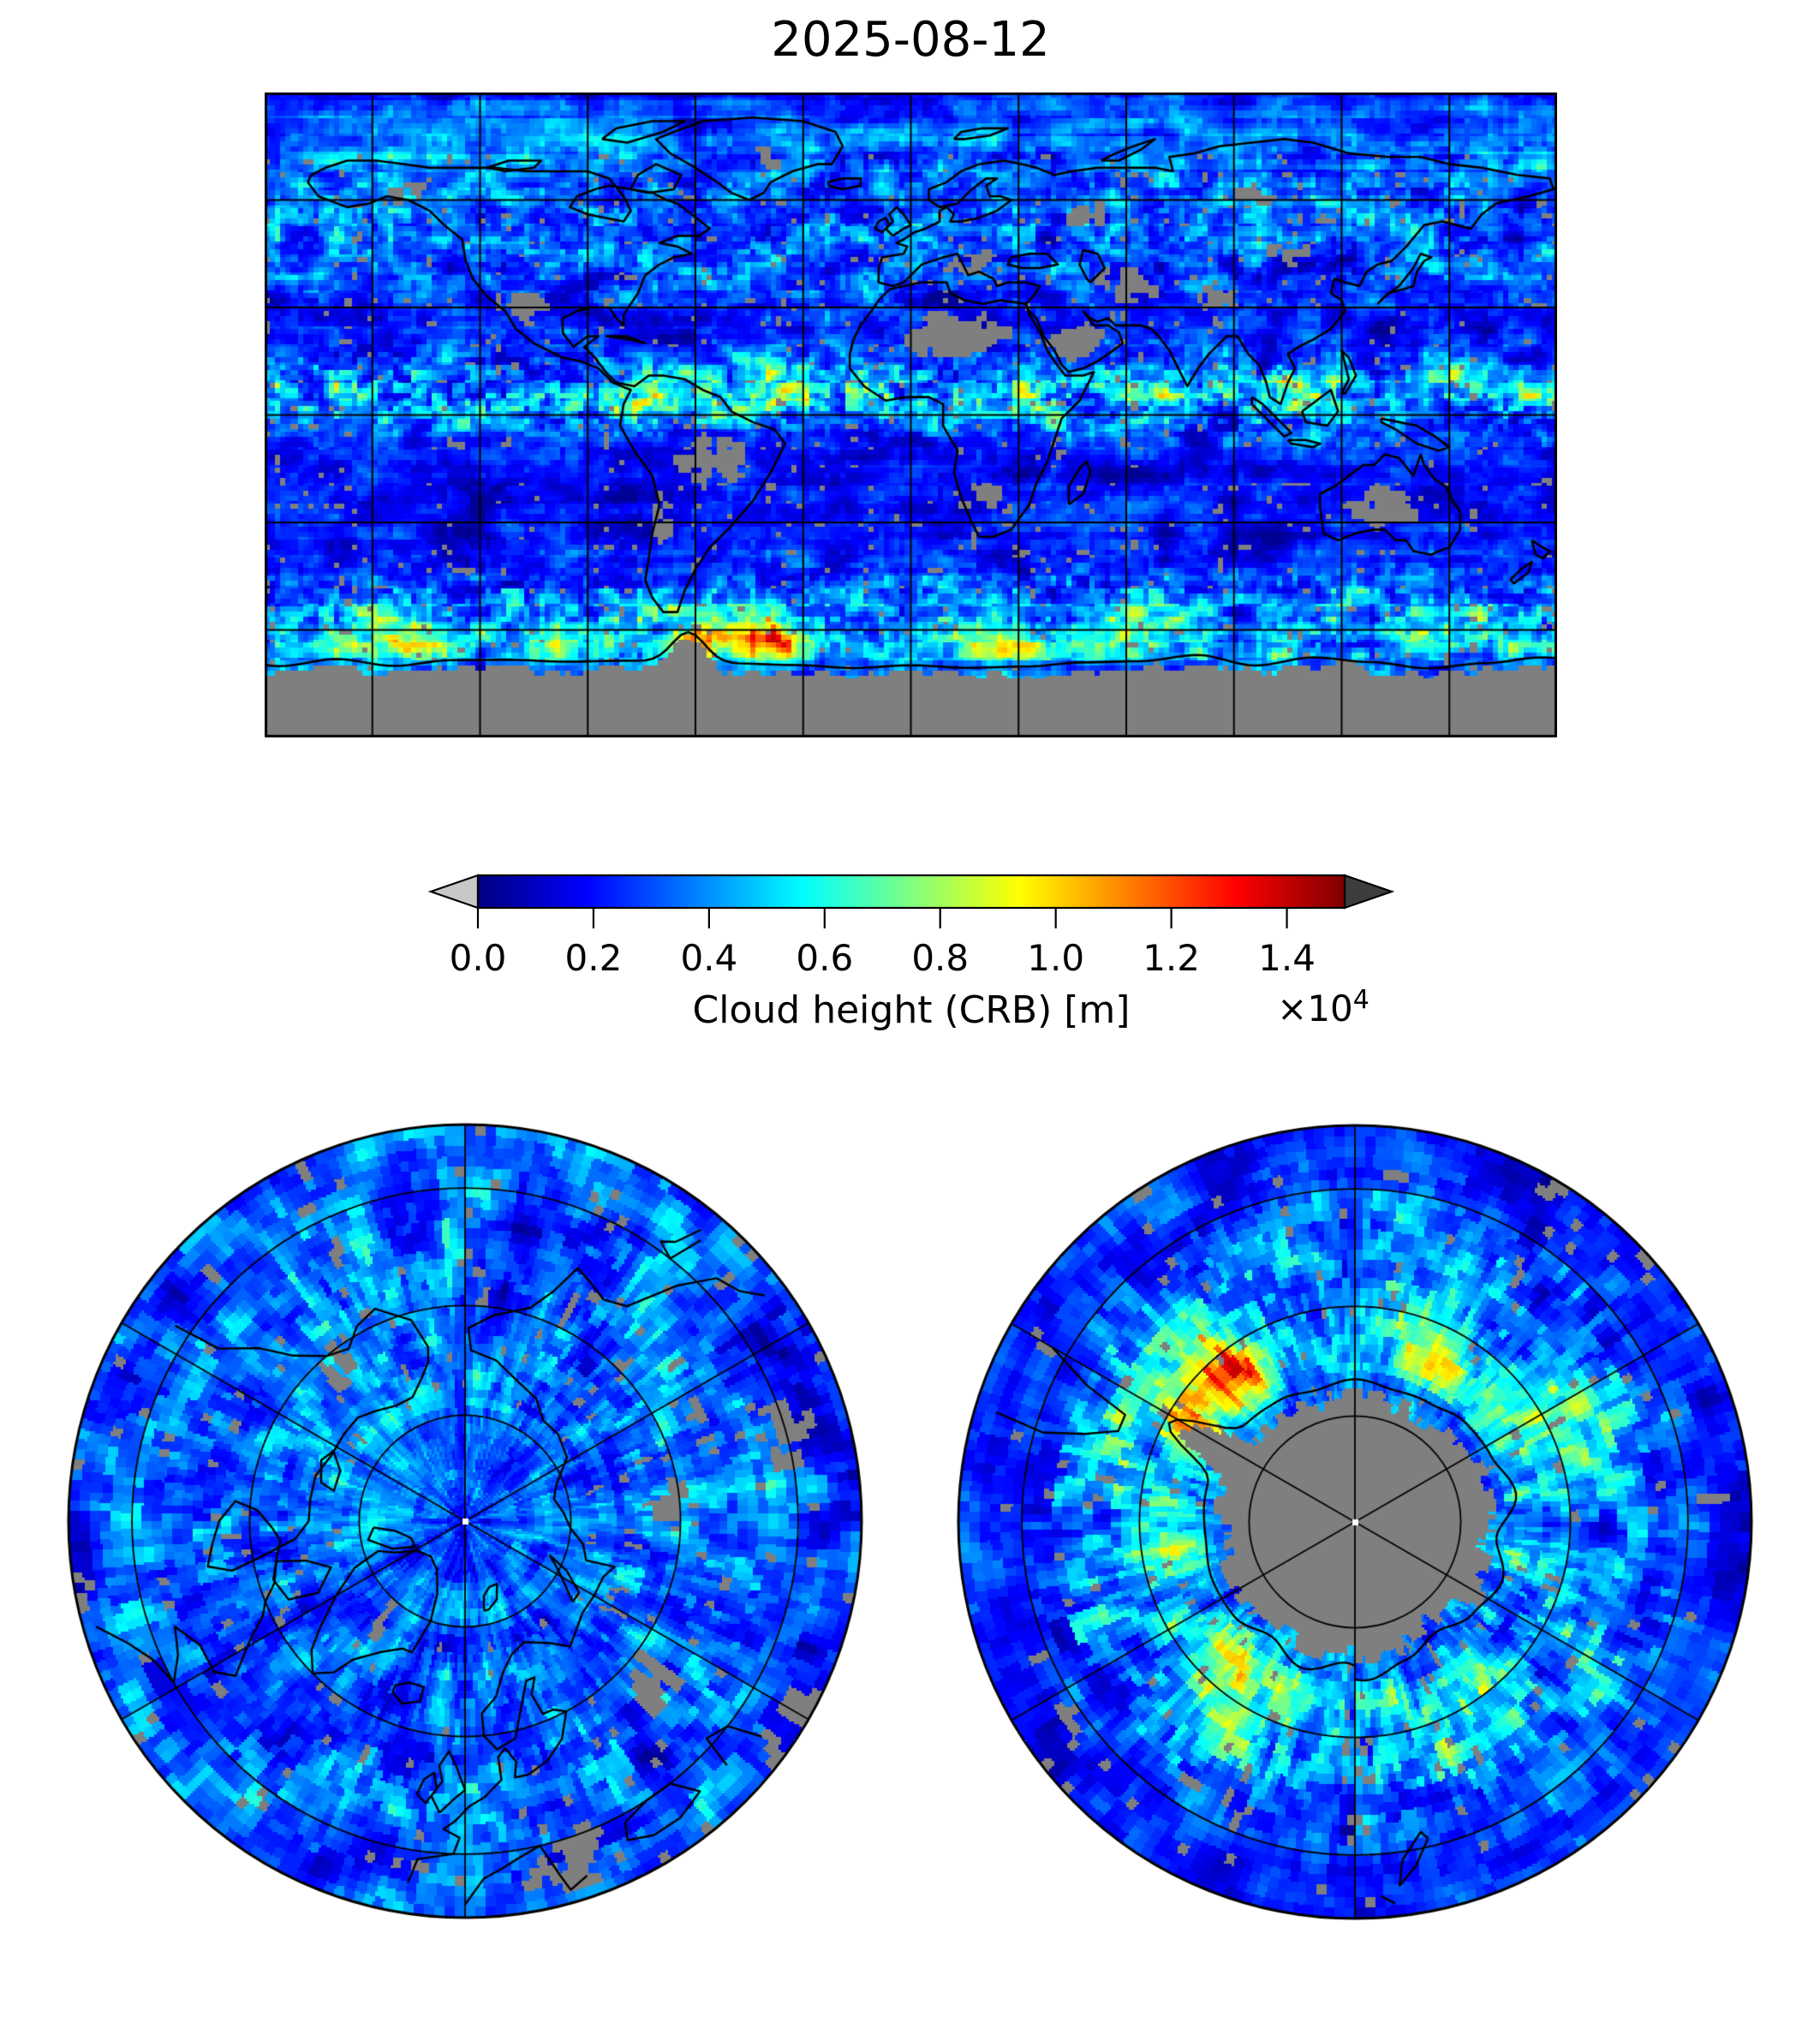 This screenshot has width=1820, height=2023. I want to click on colorbar-tick-label: 1.2, so click(1171, 958).